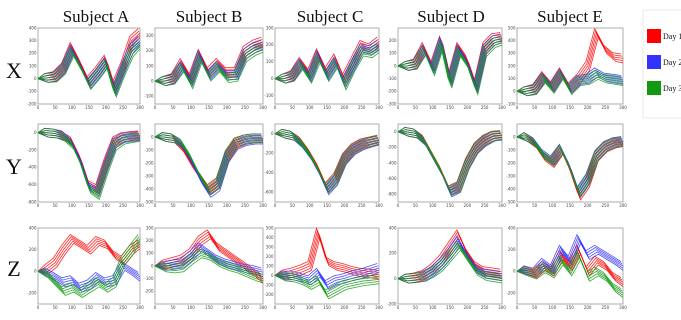  What do you see at coordinates (535, 107) in the screenshot?
I see `panel-x-5-xtick-1: 50` at bounding box center [535, 107].